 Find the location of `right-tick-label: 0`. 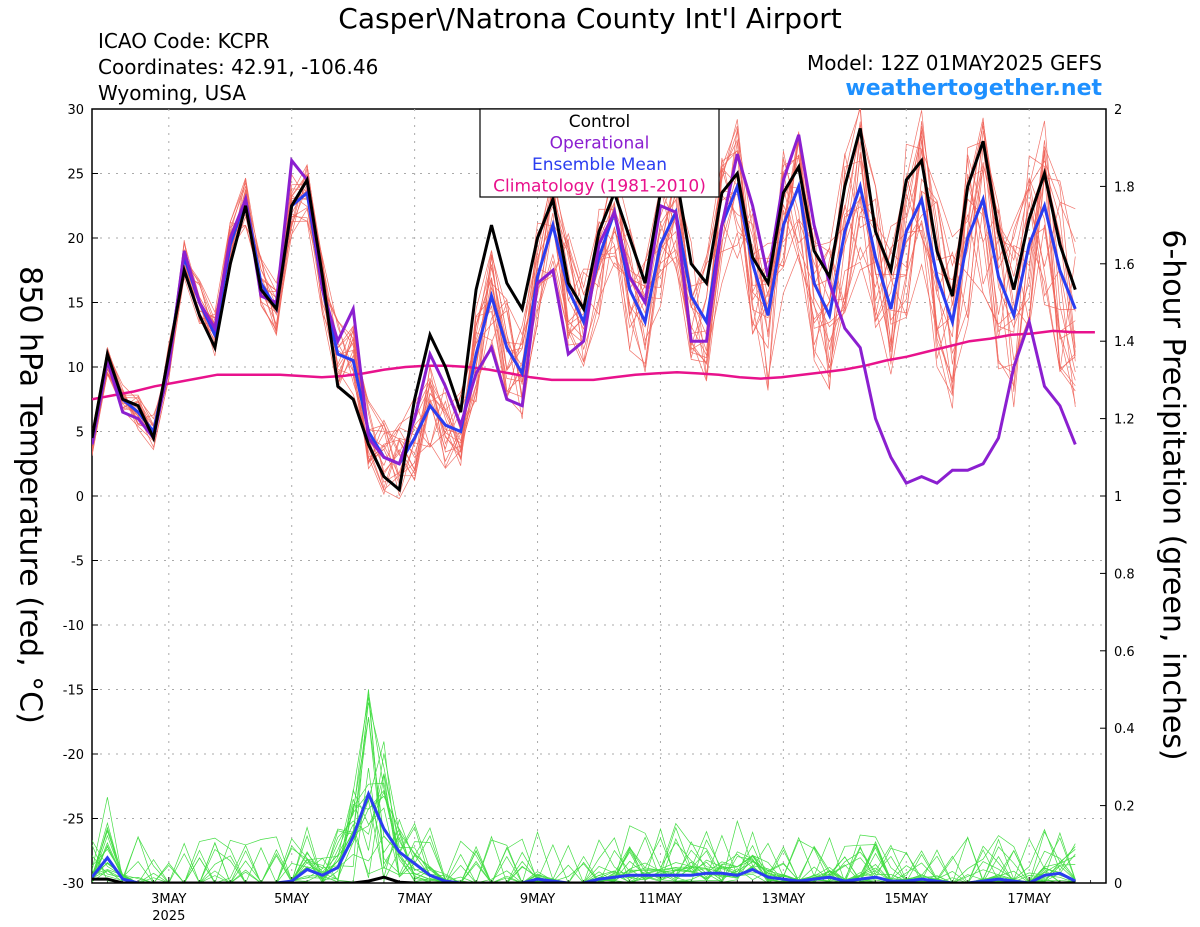

right-tick-label: 0 is located at coordinates (1118, 884).